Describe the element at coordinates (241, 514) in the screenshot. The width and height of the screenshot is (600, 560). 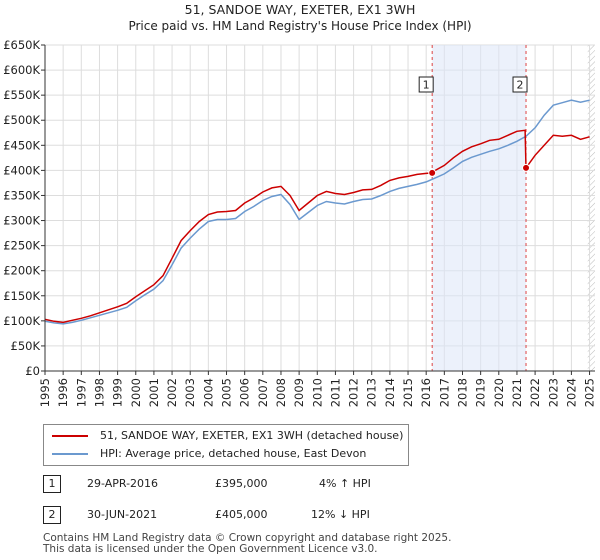
I see `transaction-price: £405,000` at that location.